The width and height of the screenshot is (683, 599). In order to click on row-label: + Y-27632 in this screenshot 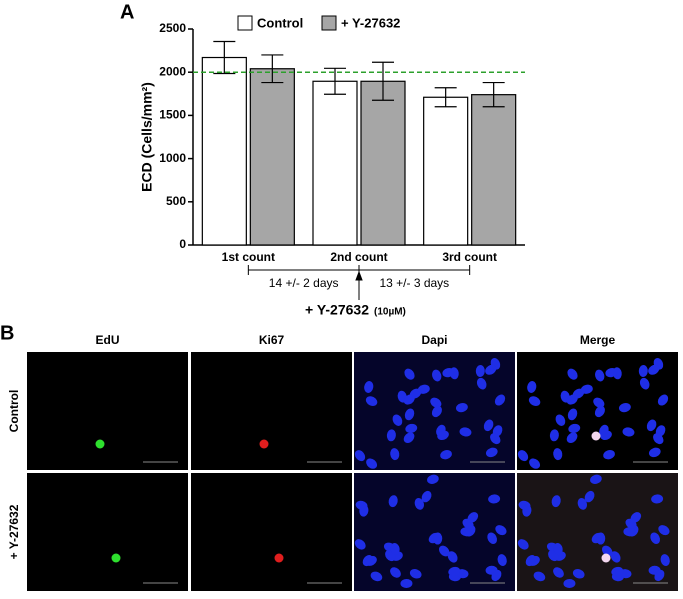, I will do `click(14, 531)`.